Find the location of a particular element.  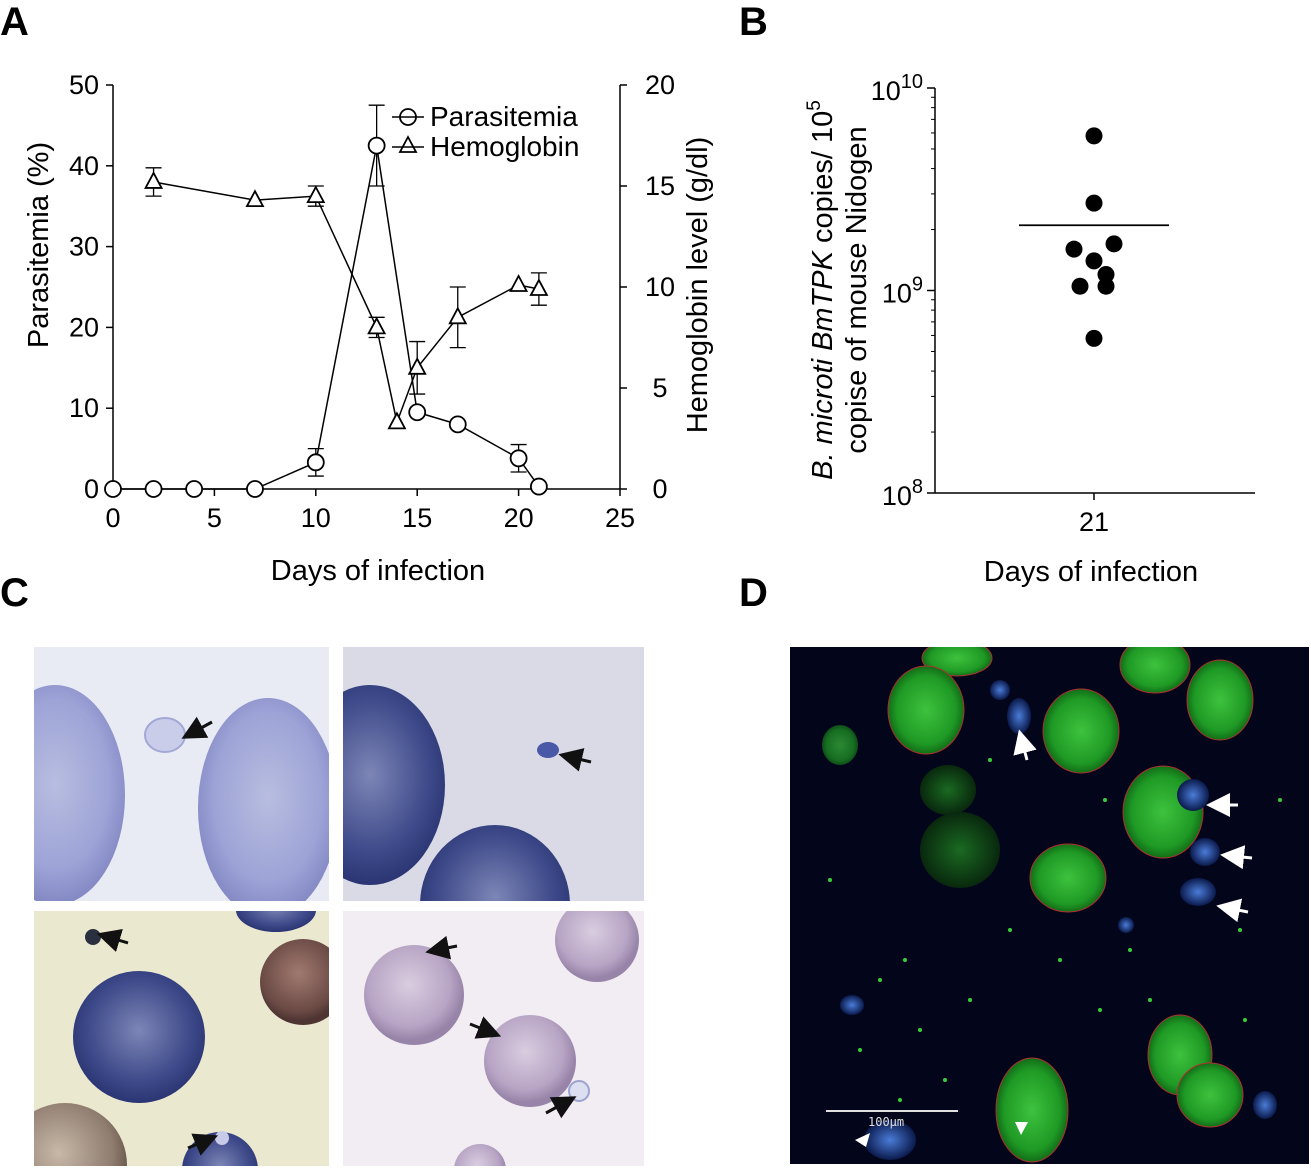

y-left-tick-label: 30 is located at coordinates (84, 247).